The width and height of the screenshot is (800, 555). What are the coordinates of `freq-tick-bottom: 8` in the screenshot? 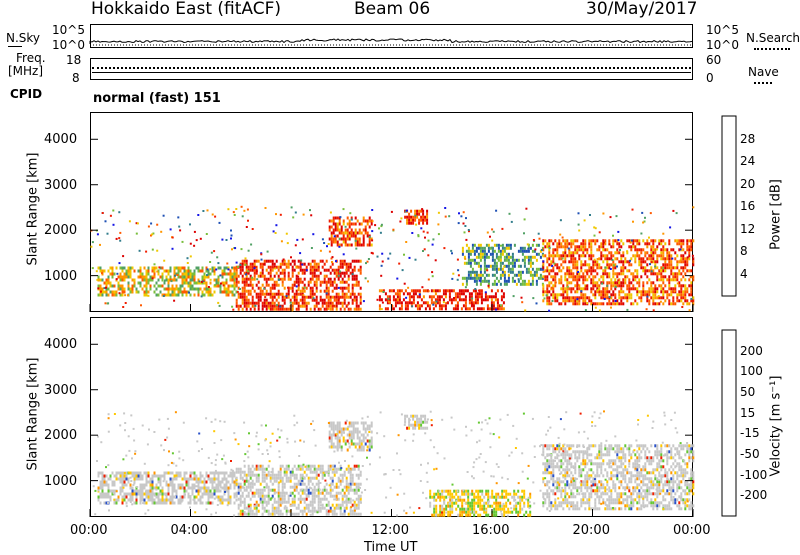 It's located at (76, 78).